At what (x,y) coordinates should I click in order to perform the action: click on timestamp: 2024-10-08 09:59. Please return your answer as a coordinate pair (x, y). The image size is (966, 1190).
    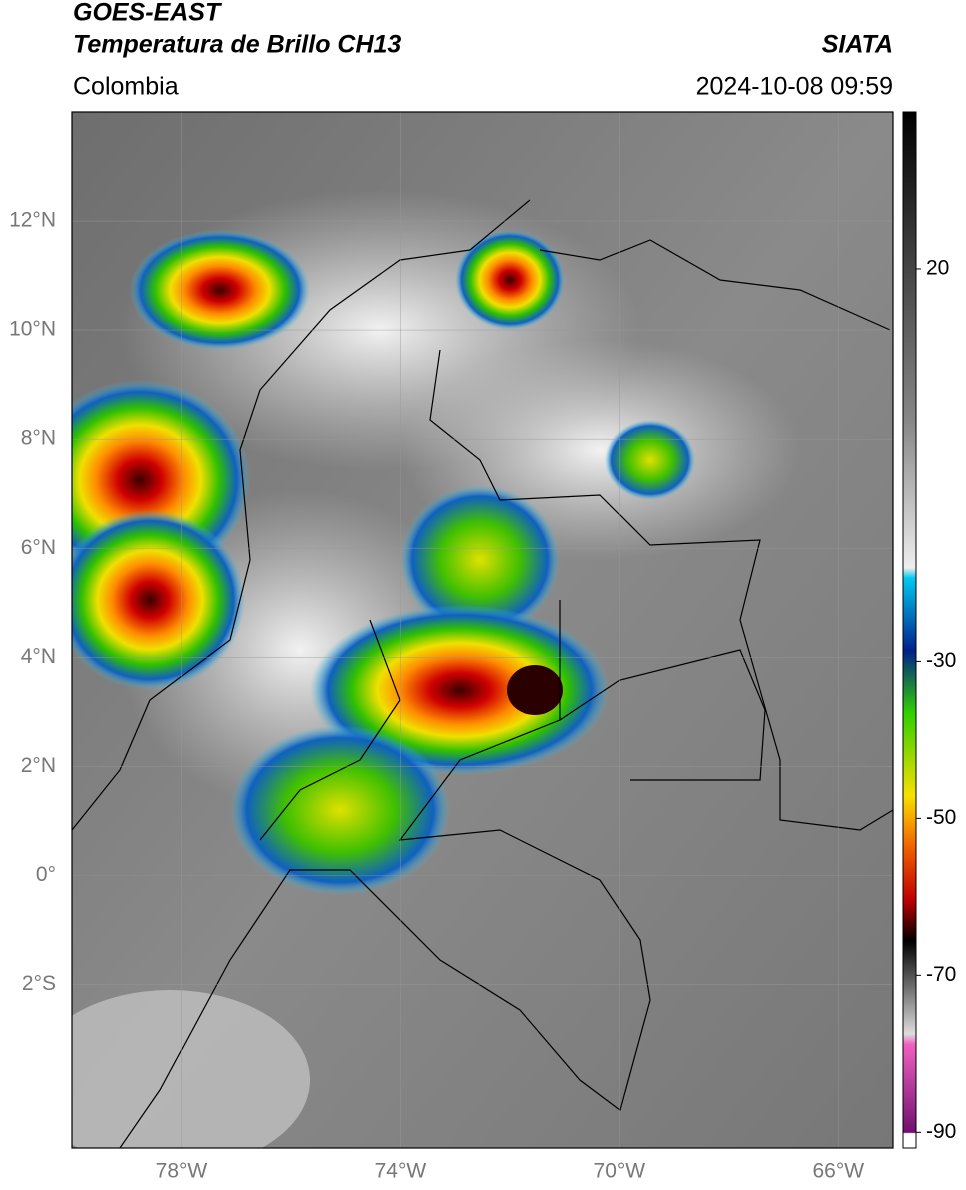
    Looking at the image, I should click on (794, 87).